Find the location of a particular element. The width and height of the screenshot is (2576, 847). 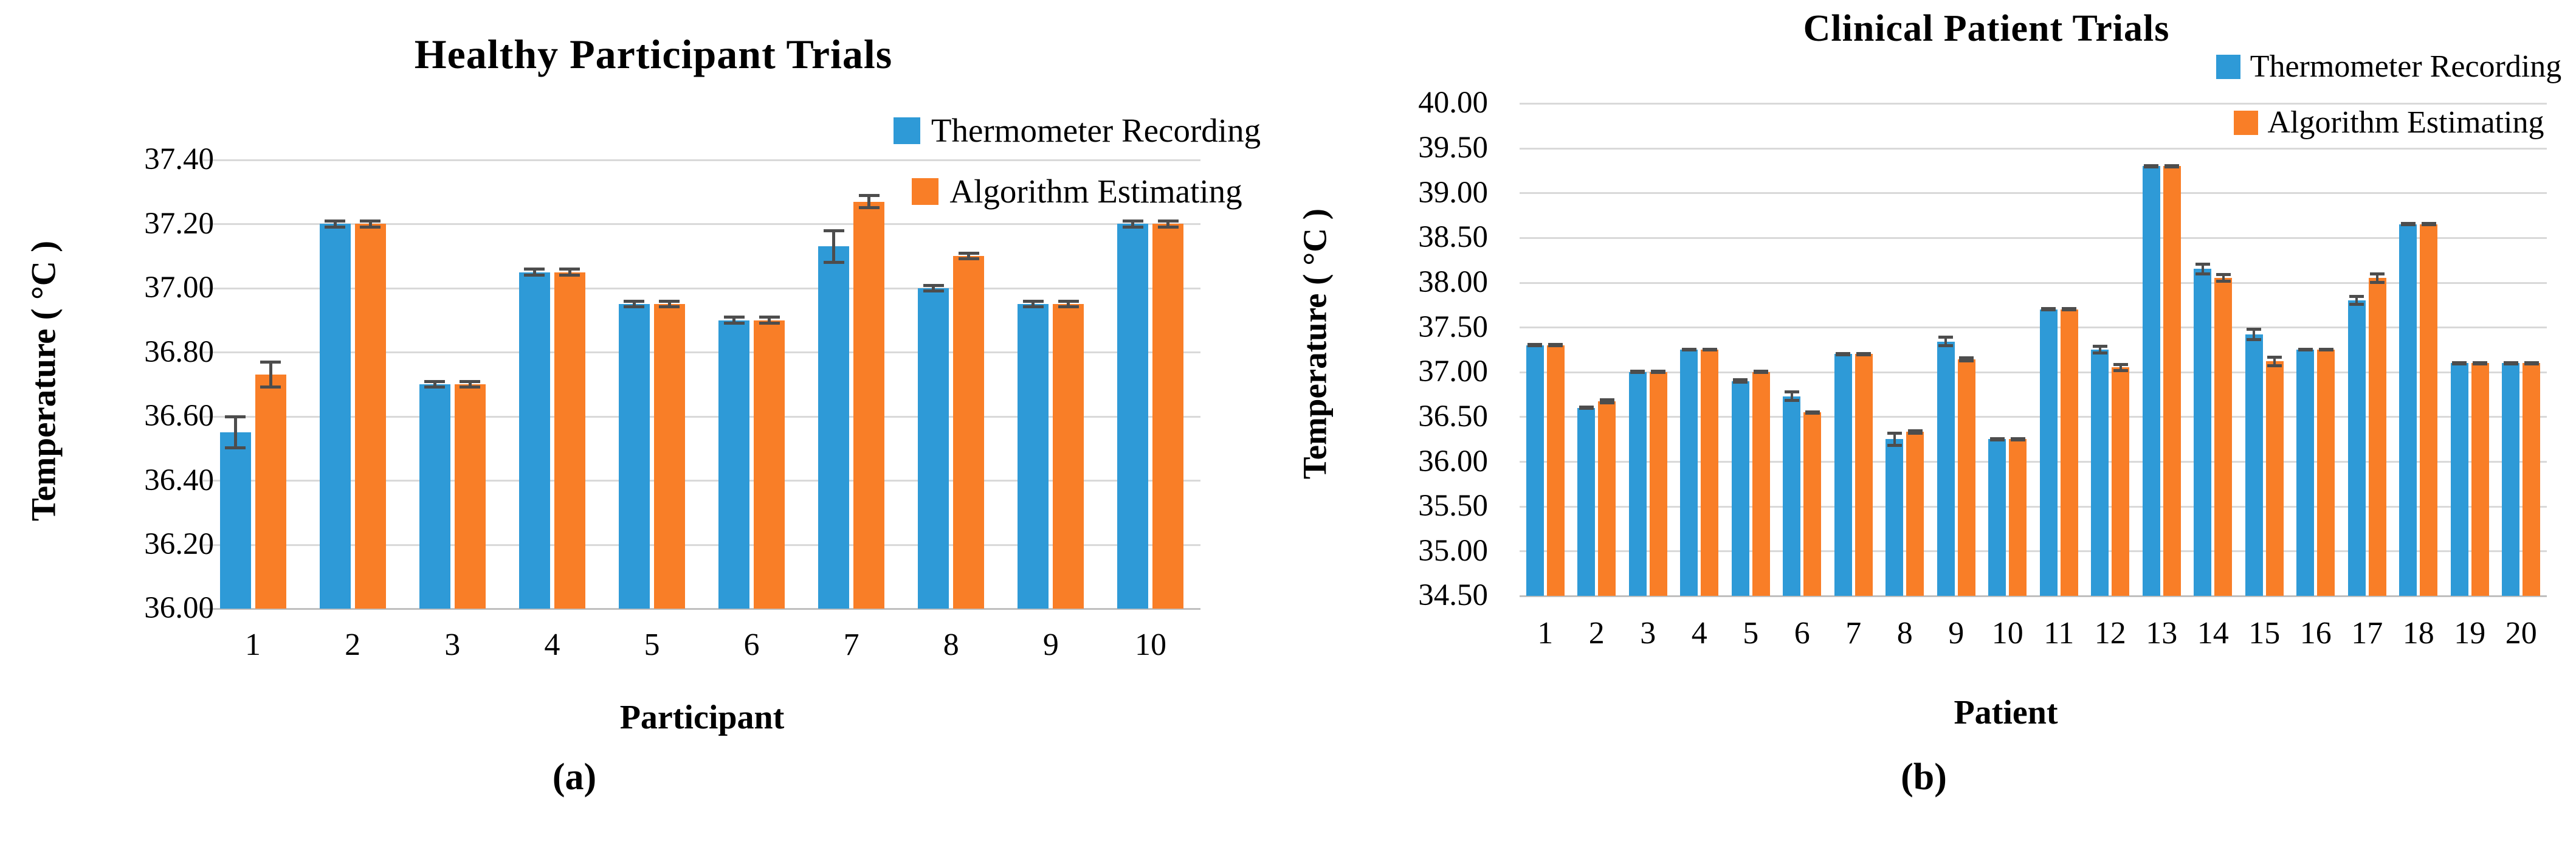

x-tick-label: 9 is located at coordinates (1956, 633).